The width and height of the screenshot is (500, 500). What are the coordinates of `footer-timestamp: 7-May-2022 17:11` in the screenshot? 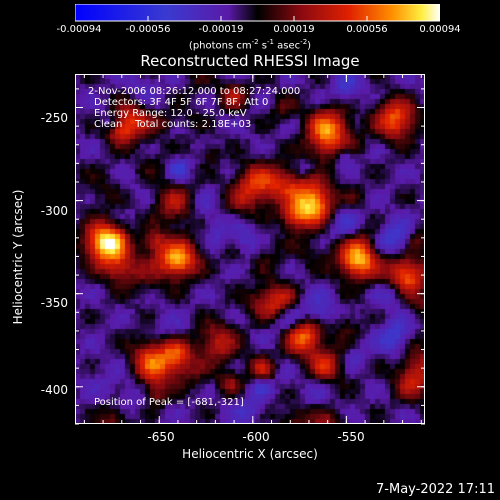 It's located at (435, 489).